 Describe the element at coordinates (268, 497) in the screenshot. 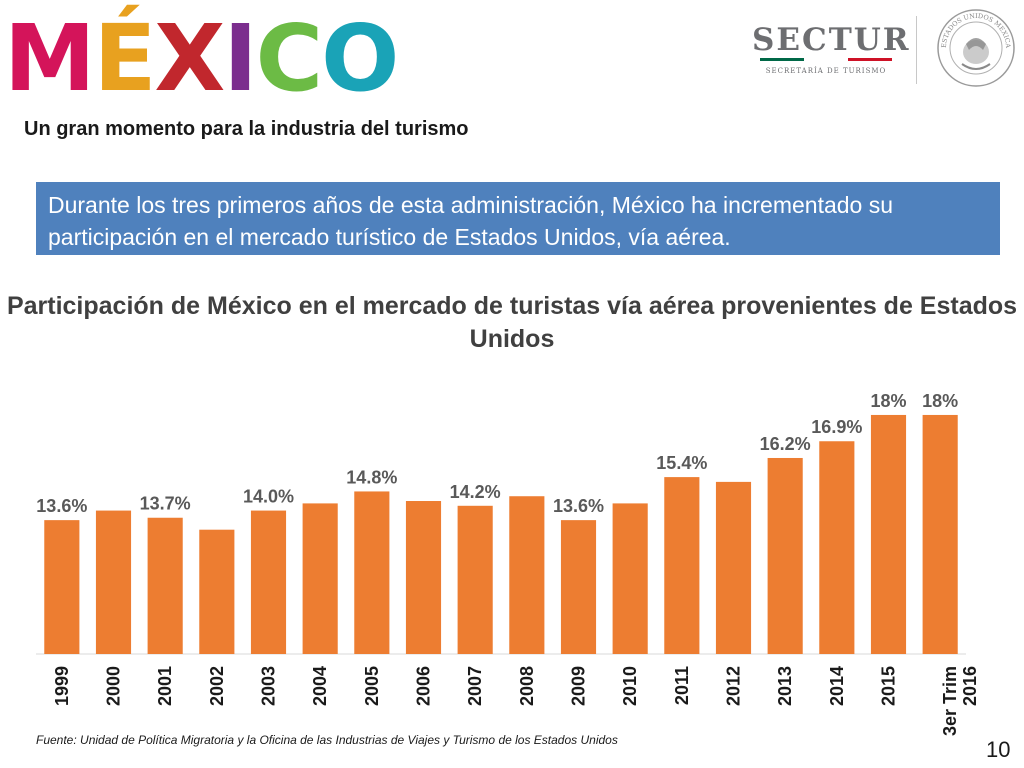

I see `data-label: 14.0%` at that location.